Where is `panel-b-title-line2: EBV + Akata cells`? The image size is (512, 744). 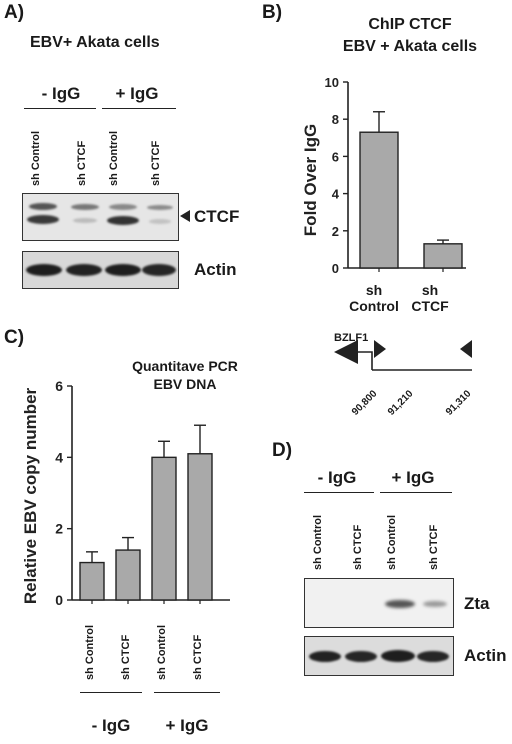 panel-b-title-line2: EBV + Akata cells is located at coordinates (410, 46).